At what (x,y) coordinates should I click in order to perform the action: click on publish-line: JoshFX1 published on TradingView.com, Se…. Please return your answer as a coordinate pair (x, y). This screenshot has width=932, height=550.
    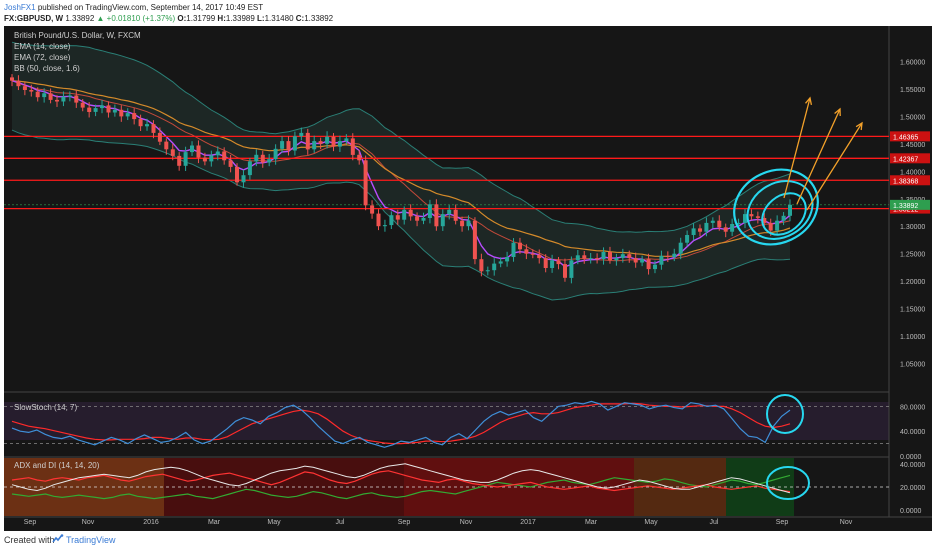
    Looking at the image, I should click on (133, 7).